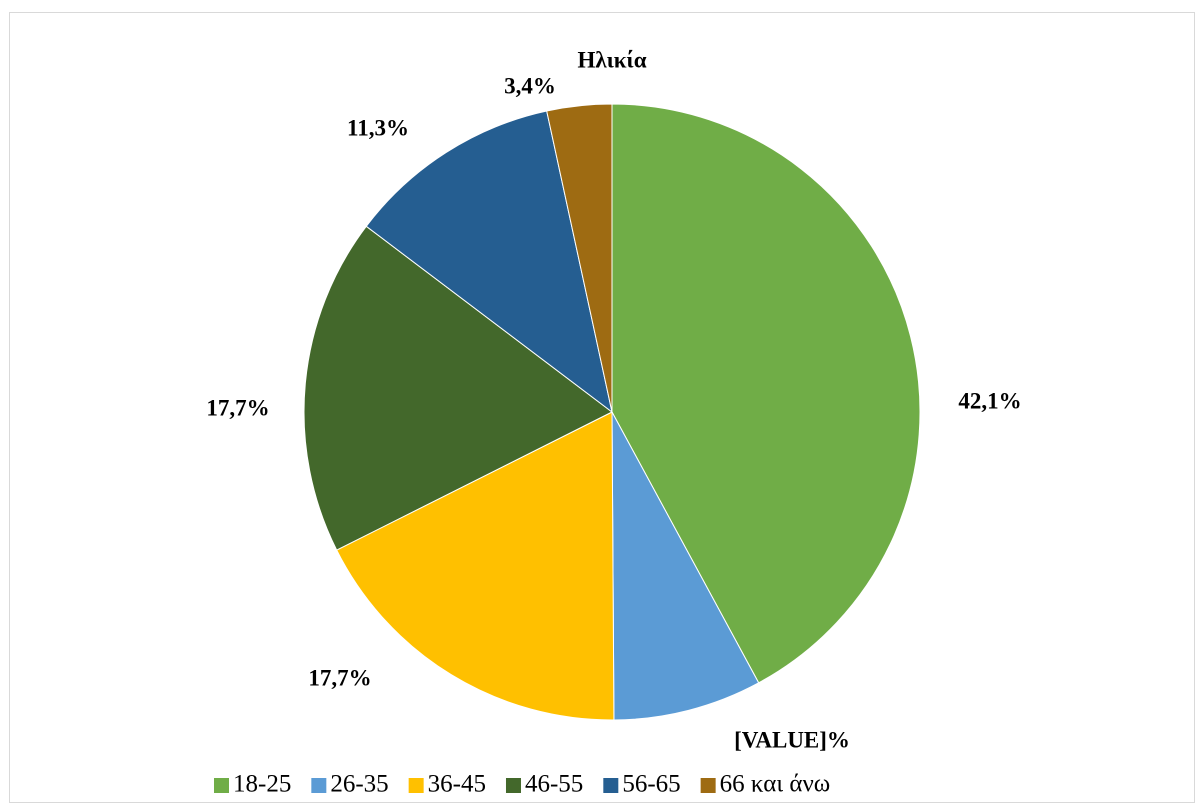  What do you see at coordinates (378, 127) in the screenshot?
I see `data-label: 11,3%` at bounding box center [378, 127].